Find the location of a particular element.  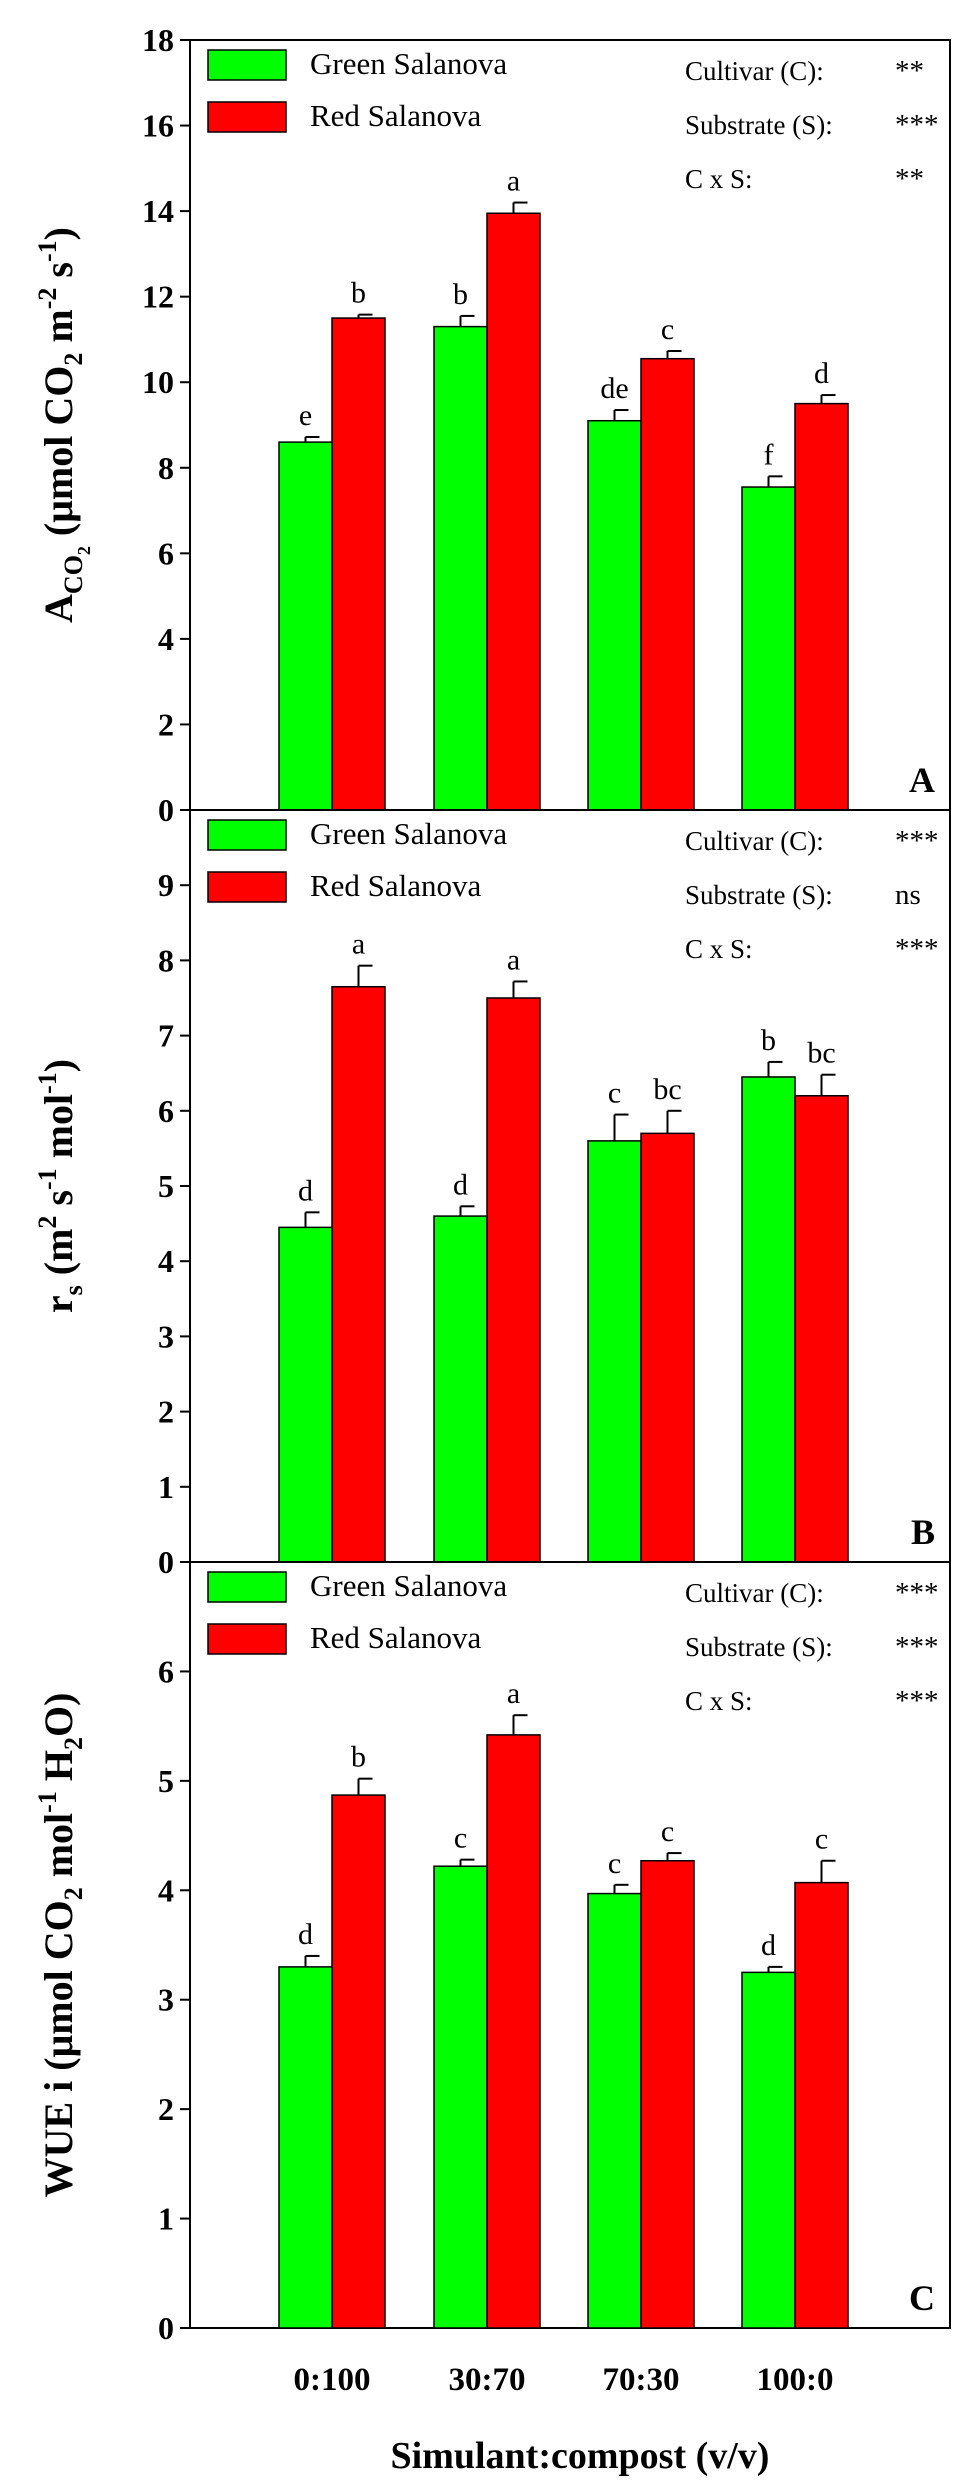

y-tick-label: 10 is located at coordinates (158, 382).